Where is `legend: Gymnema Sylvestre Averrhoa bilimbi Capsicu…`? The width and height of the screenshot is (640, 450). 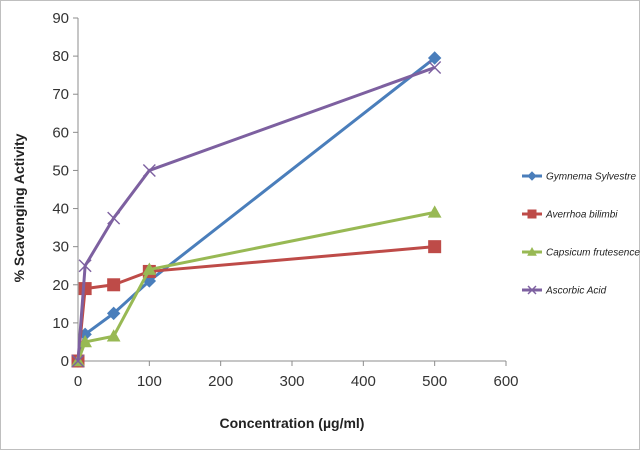
legend: Gymnema Sylvestre Averrhoa bilimbi Capsicu… is located at coordinates (581, 234).